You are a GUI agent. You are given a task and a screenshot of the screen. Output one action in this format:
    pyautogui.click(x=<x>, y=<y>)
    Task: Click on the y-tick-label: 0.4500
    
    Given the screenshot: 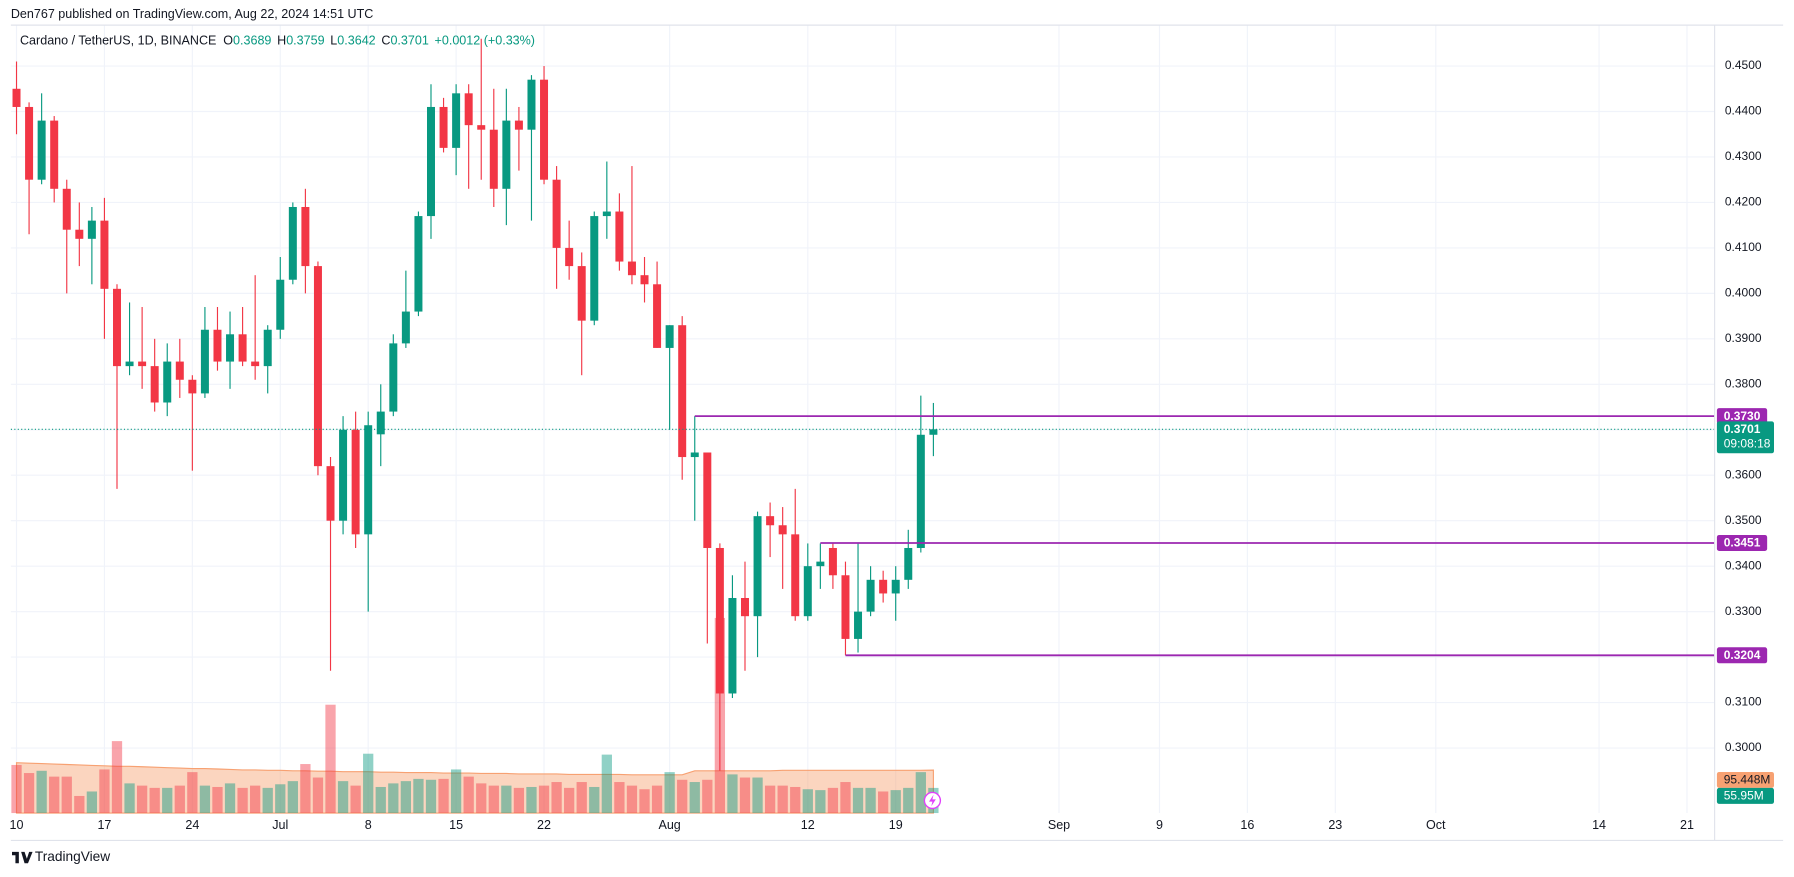 What is the action you would take?
    pyautogui.click(x=1743, y=65)
    